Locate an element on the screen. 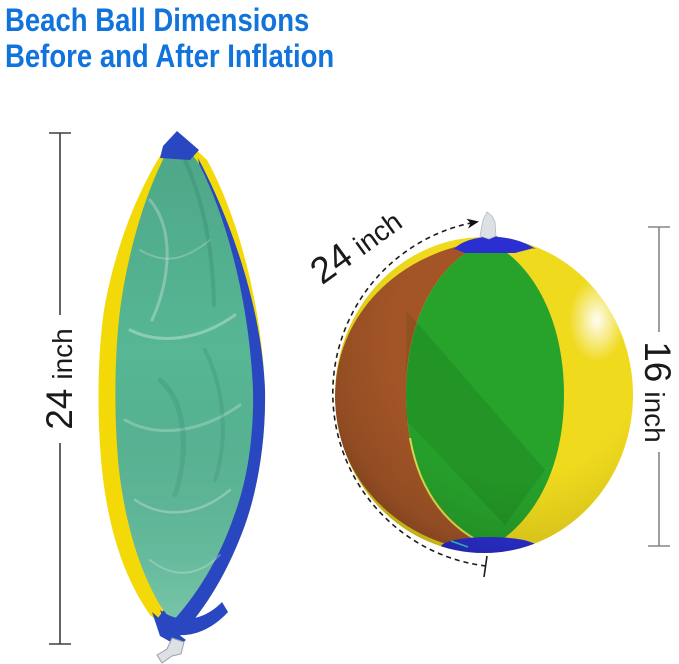 Image resolution: width=679 pixels, height=664 pixels. ball-top-valve is located at coordinates (488, 225).